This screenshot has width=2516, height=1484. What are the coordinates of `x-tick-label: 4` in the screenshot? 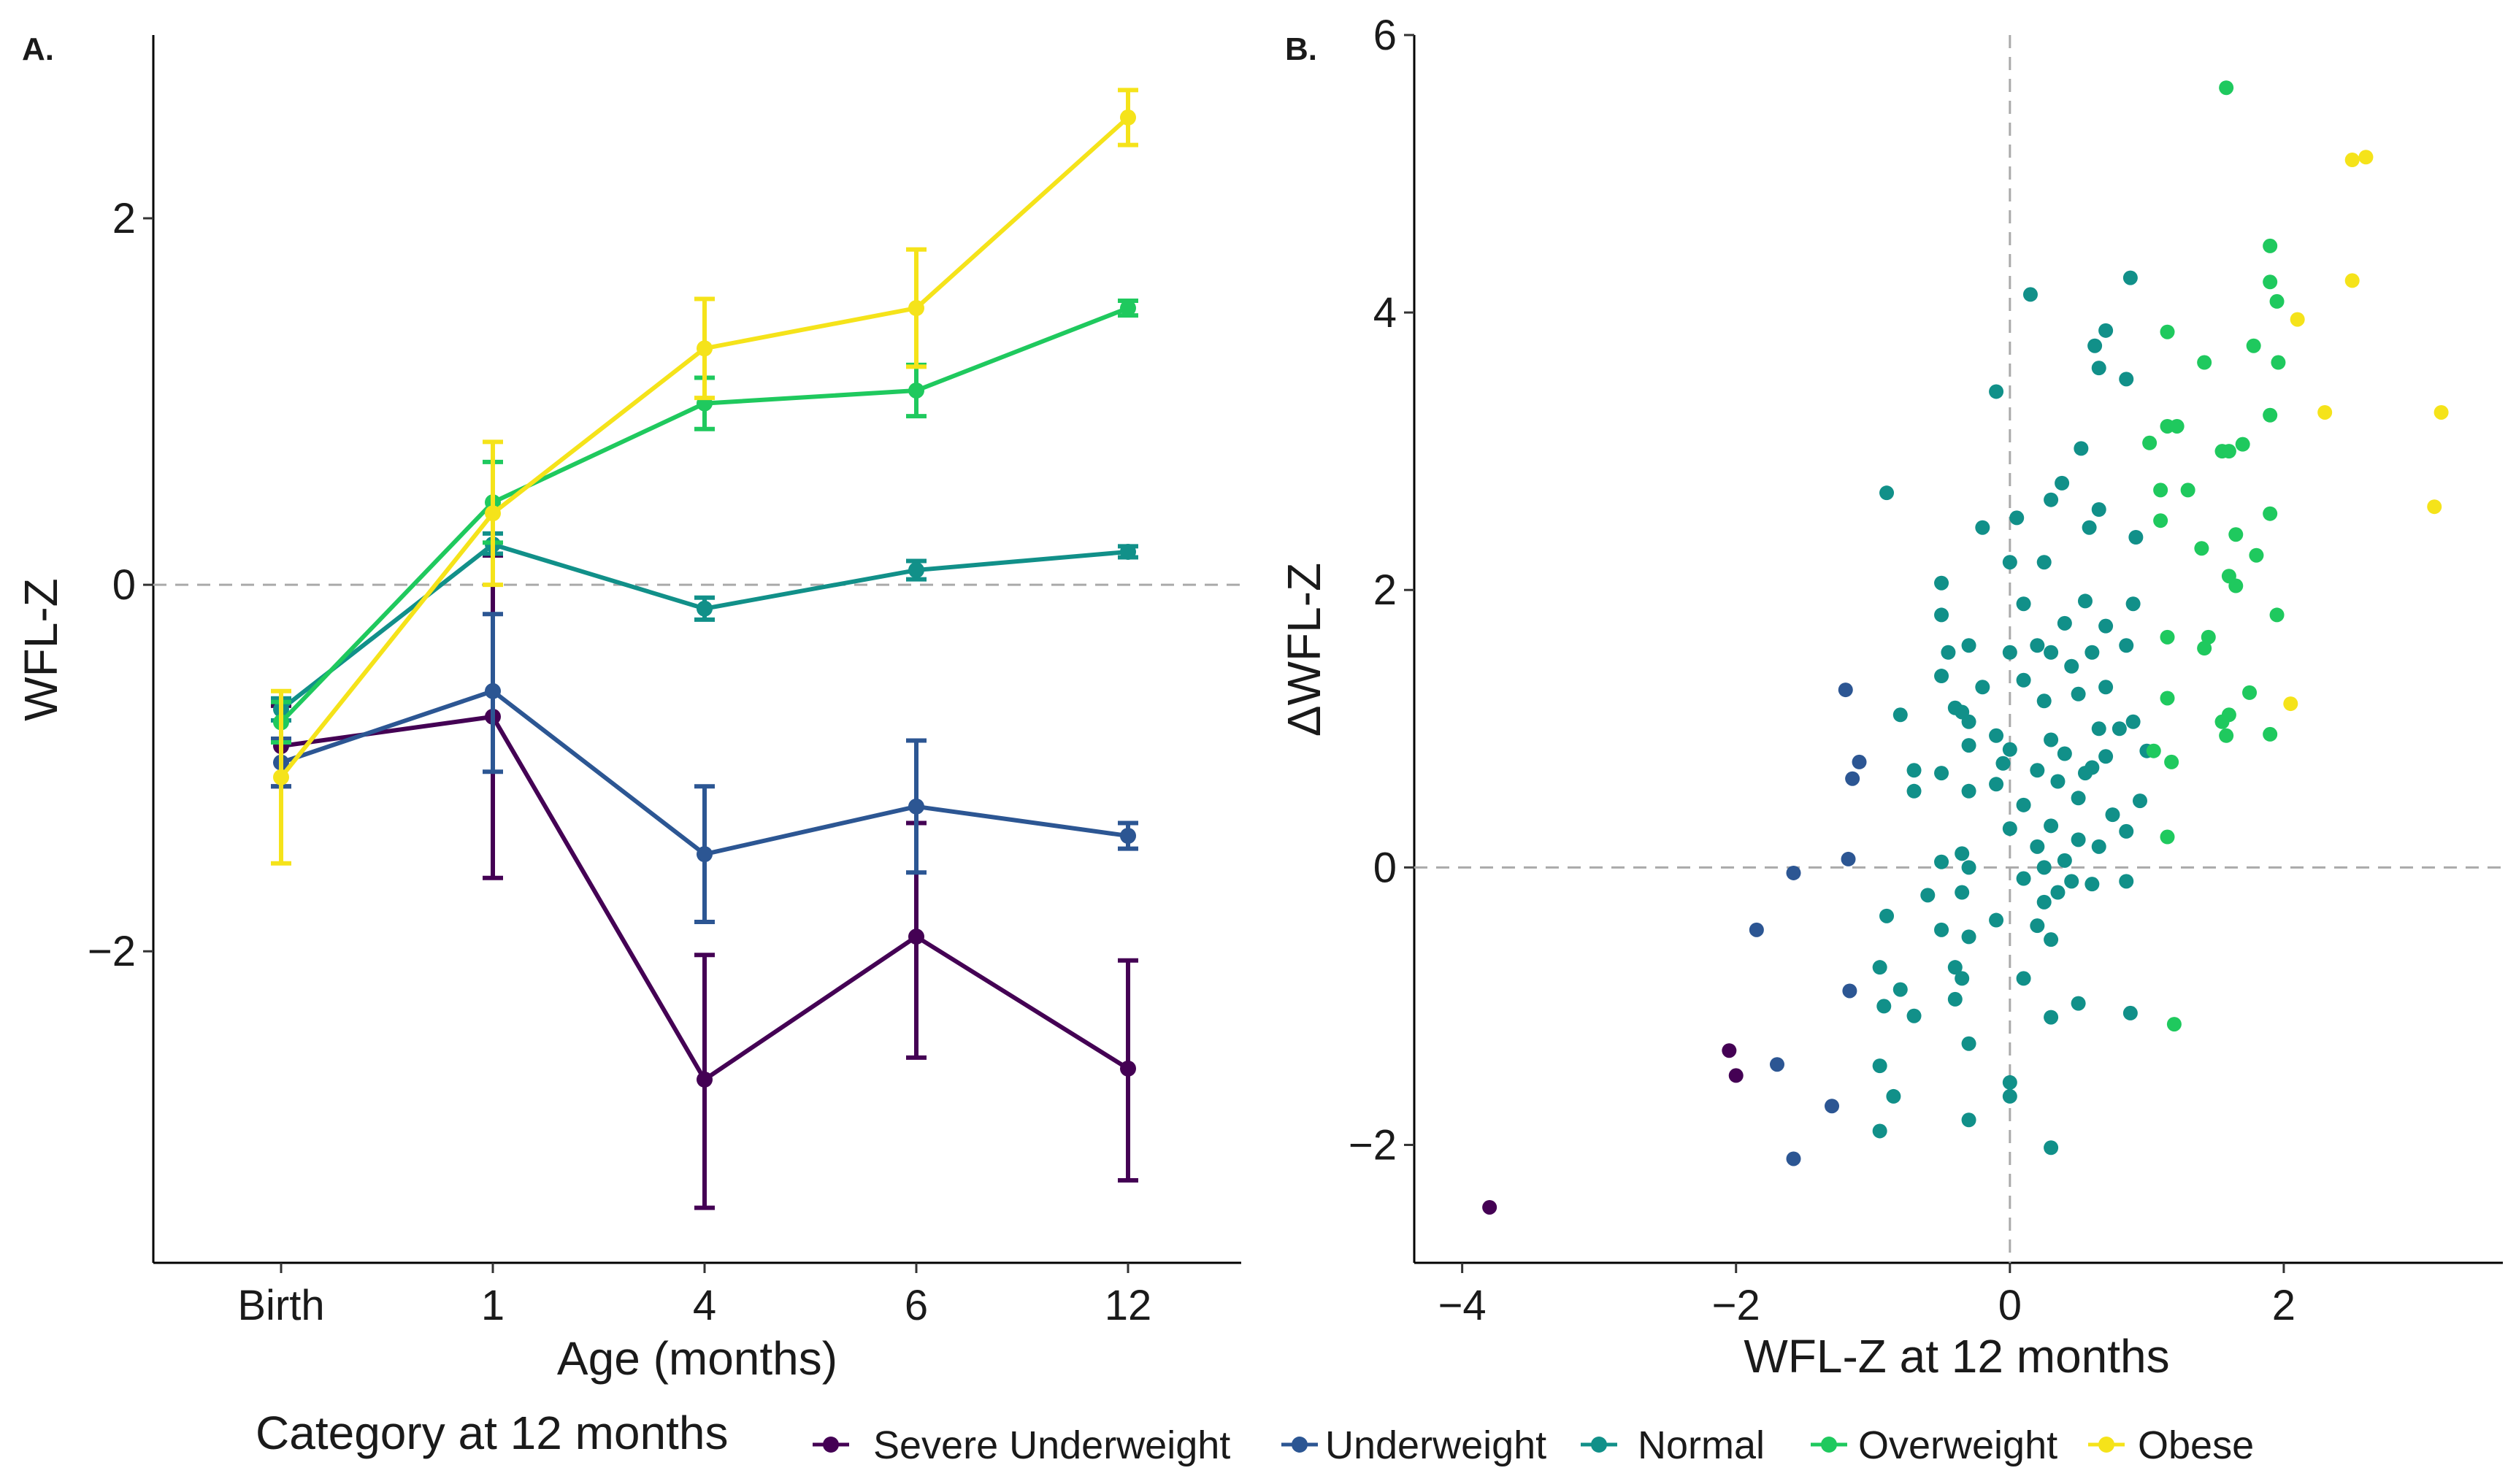 It's located at (704, 1305).